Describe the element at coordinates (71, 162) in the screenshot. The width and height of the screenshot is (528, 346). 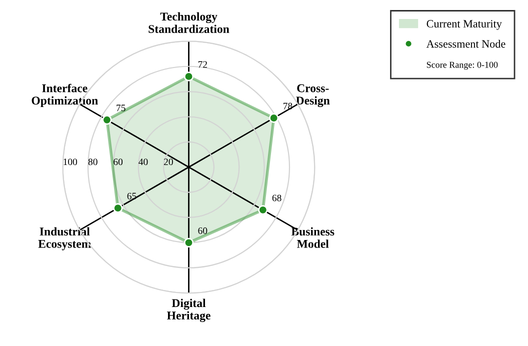
I see `y-tick-label: 100` at that location.